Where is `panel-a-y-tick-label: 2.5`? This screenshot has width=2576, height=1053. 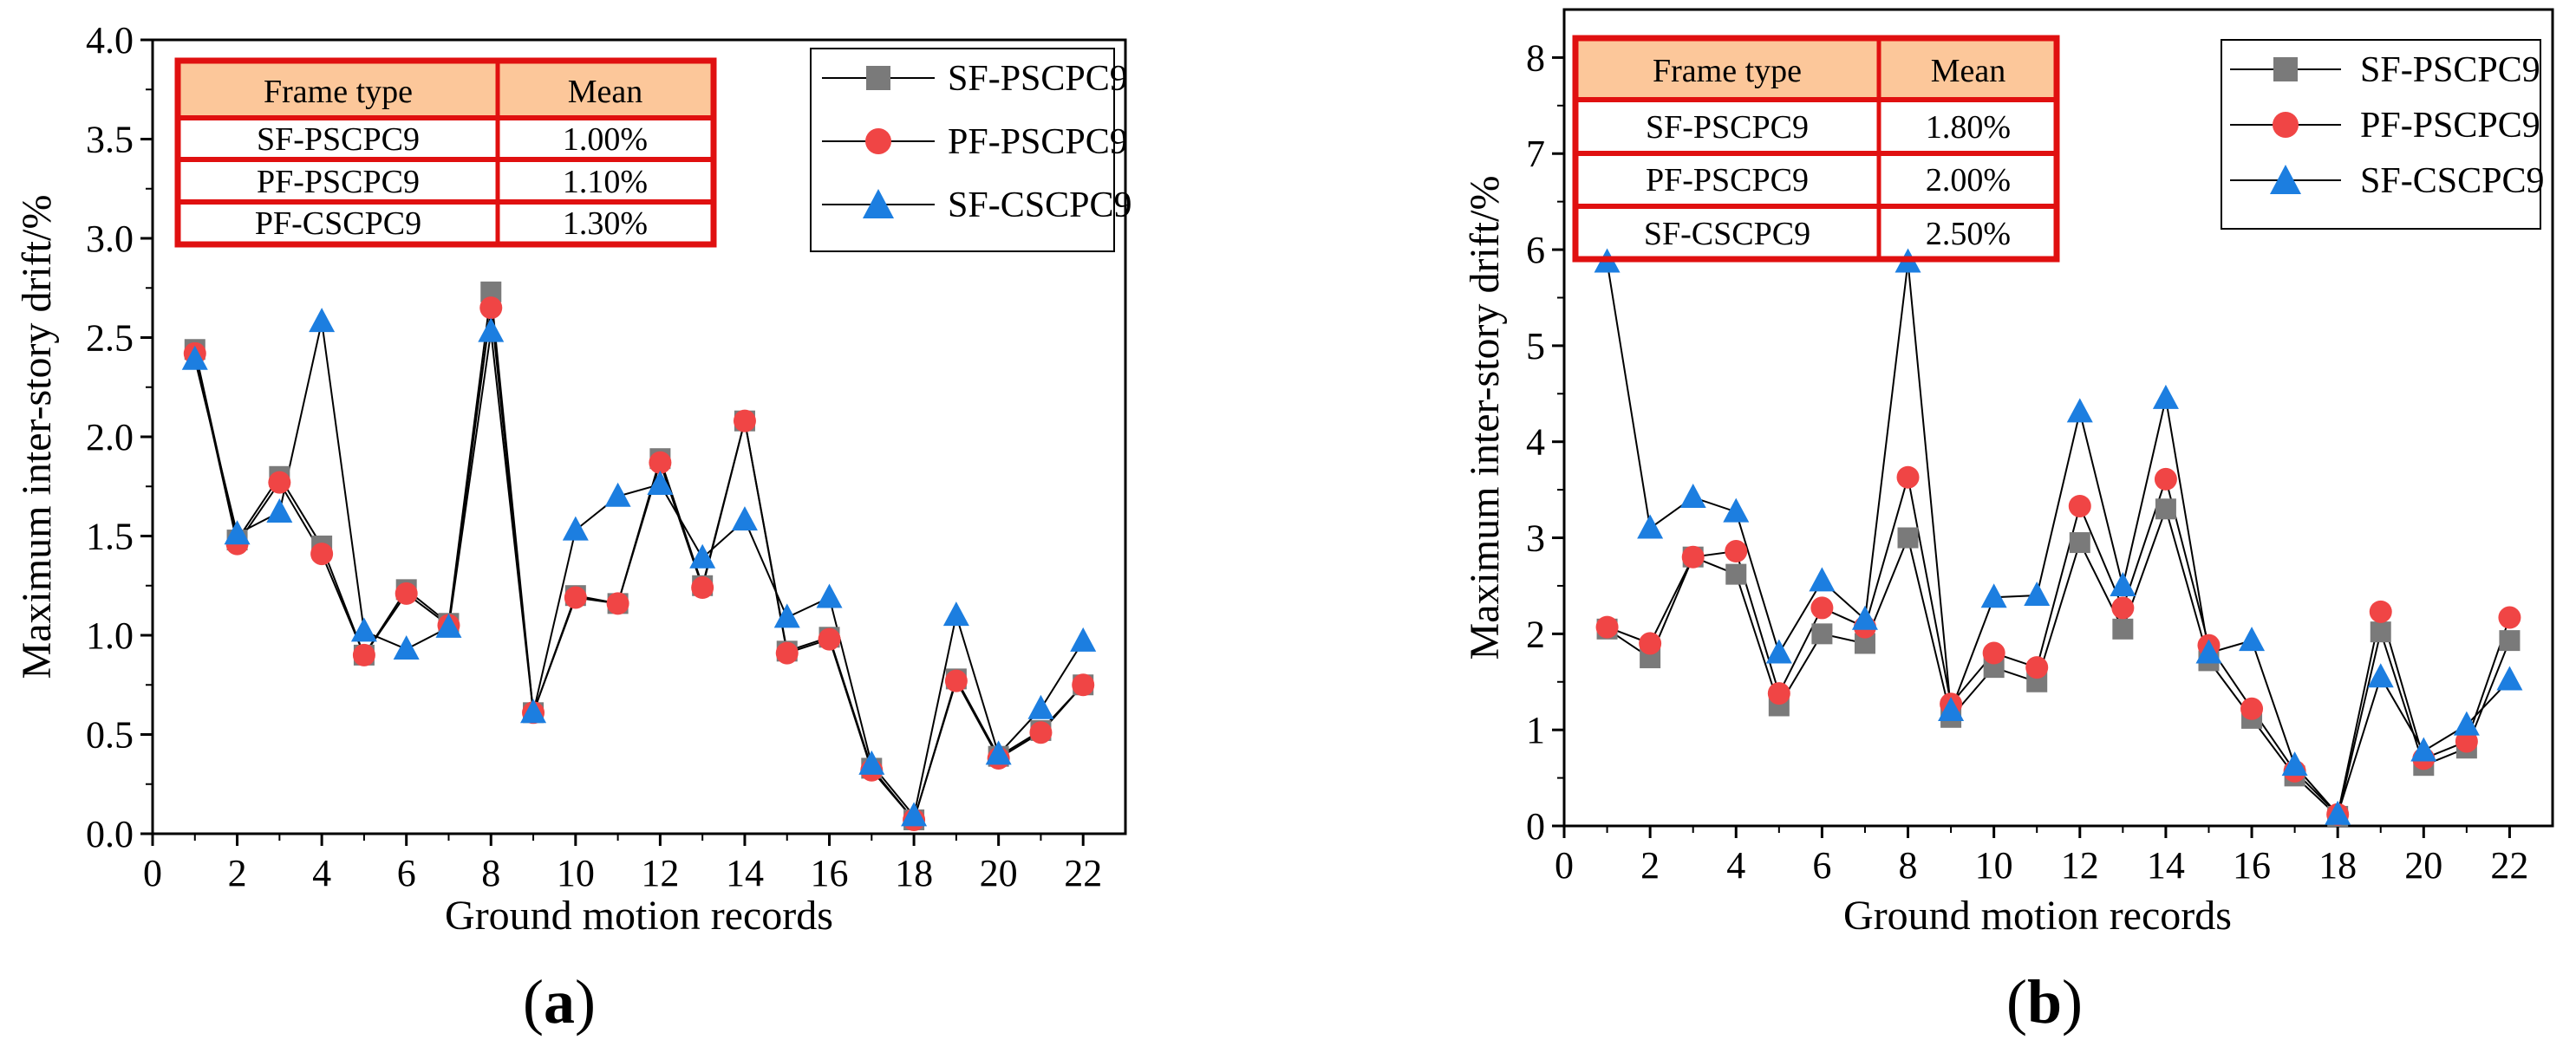
panel-a-y-tick-label: 2.5 is located at coordinates (110, 338).